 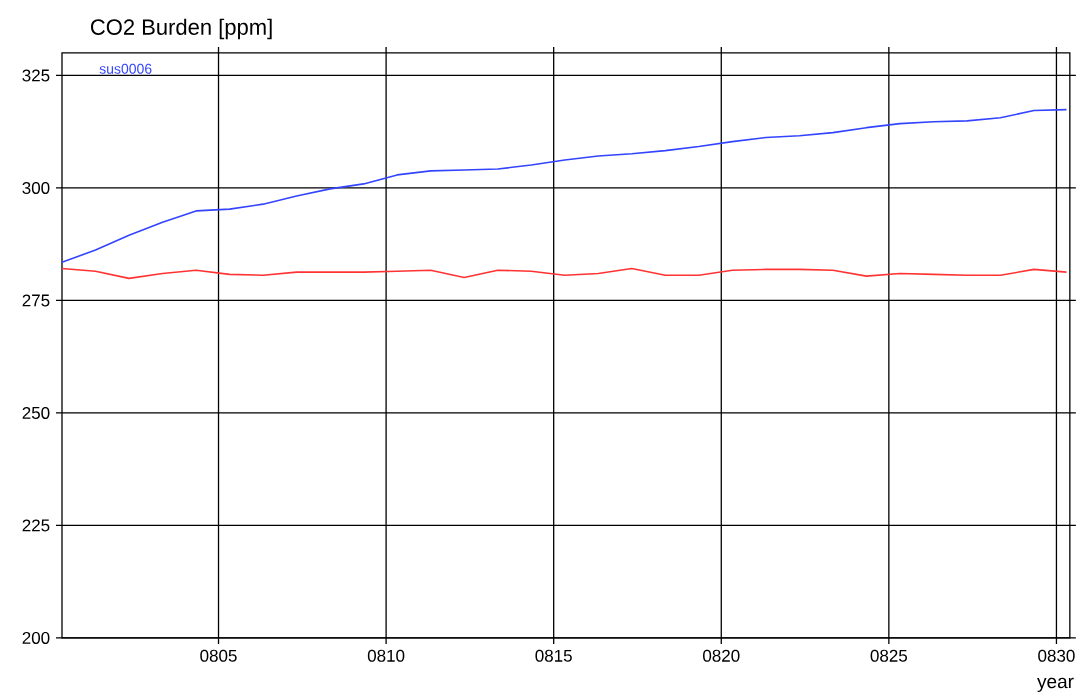 I want to click on y-tick-label: 200, so click(x=36, y=637).